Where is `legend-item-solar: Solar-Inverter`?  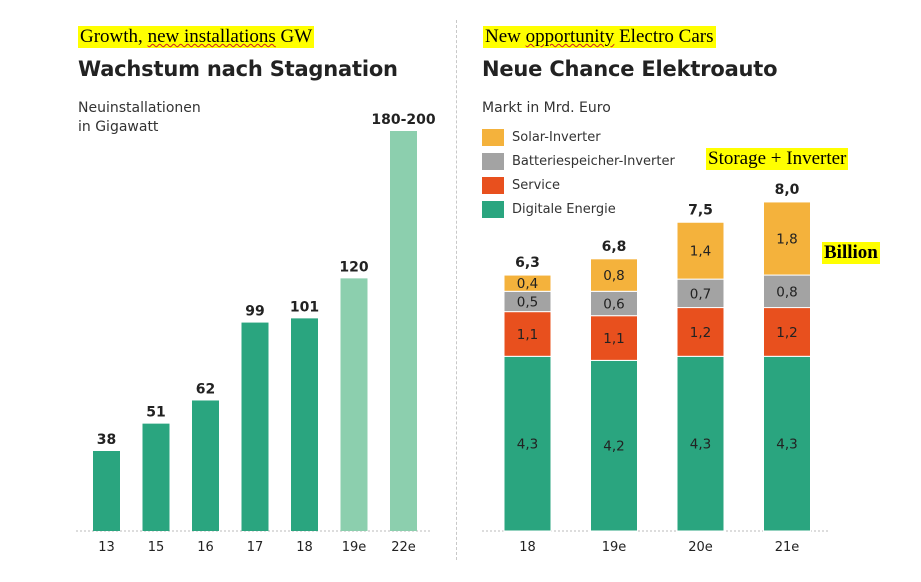
legend-item-solar: Solar-Inverter is located at coordinates (578, 137).